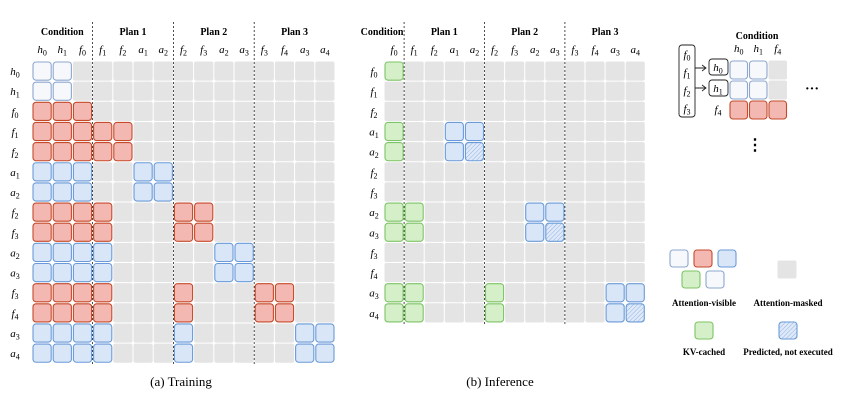  Describe the element at coordinates (373, 194) in the screenshot. I see `infer-row-label: f3` at that location.